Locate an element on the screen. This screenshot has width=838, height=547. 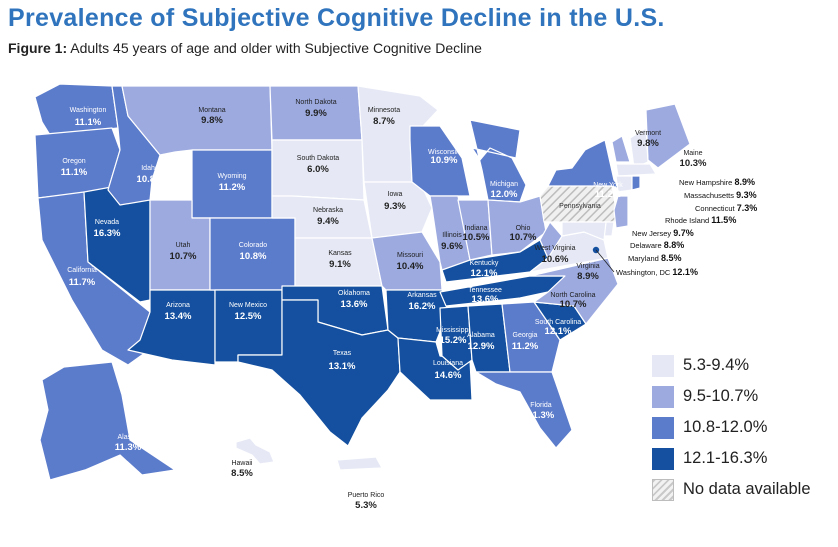
state-name-label: Nebraska is located at coordinates (328, 210).